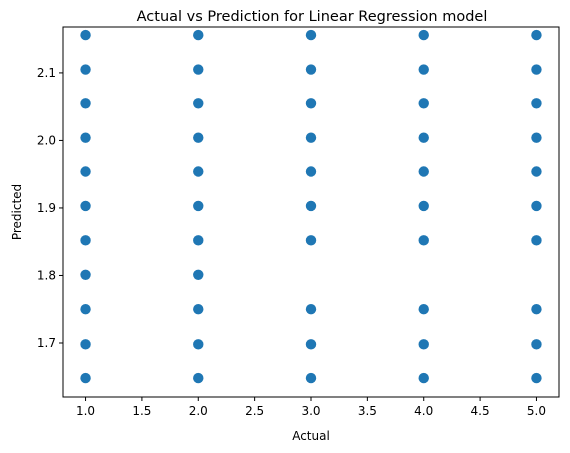 The height and width of the screenshot is (453, 570). I want to click on y-axis-label: Predicted, so click(17, 212).